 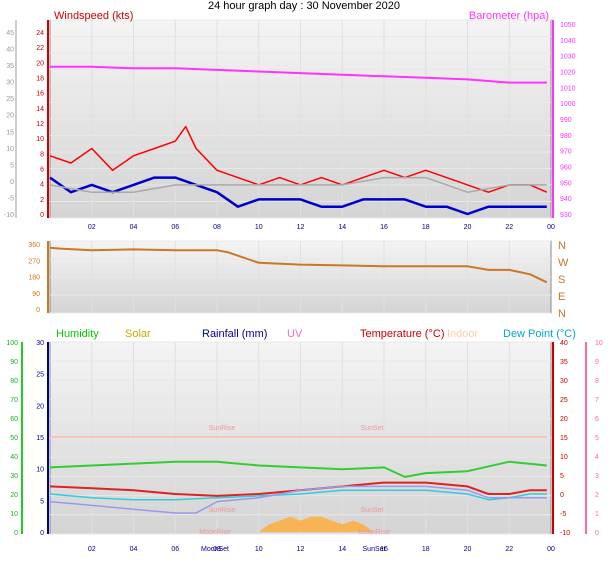 I want to click on outer-tick-label: 0, so click(x=12, y=182).